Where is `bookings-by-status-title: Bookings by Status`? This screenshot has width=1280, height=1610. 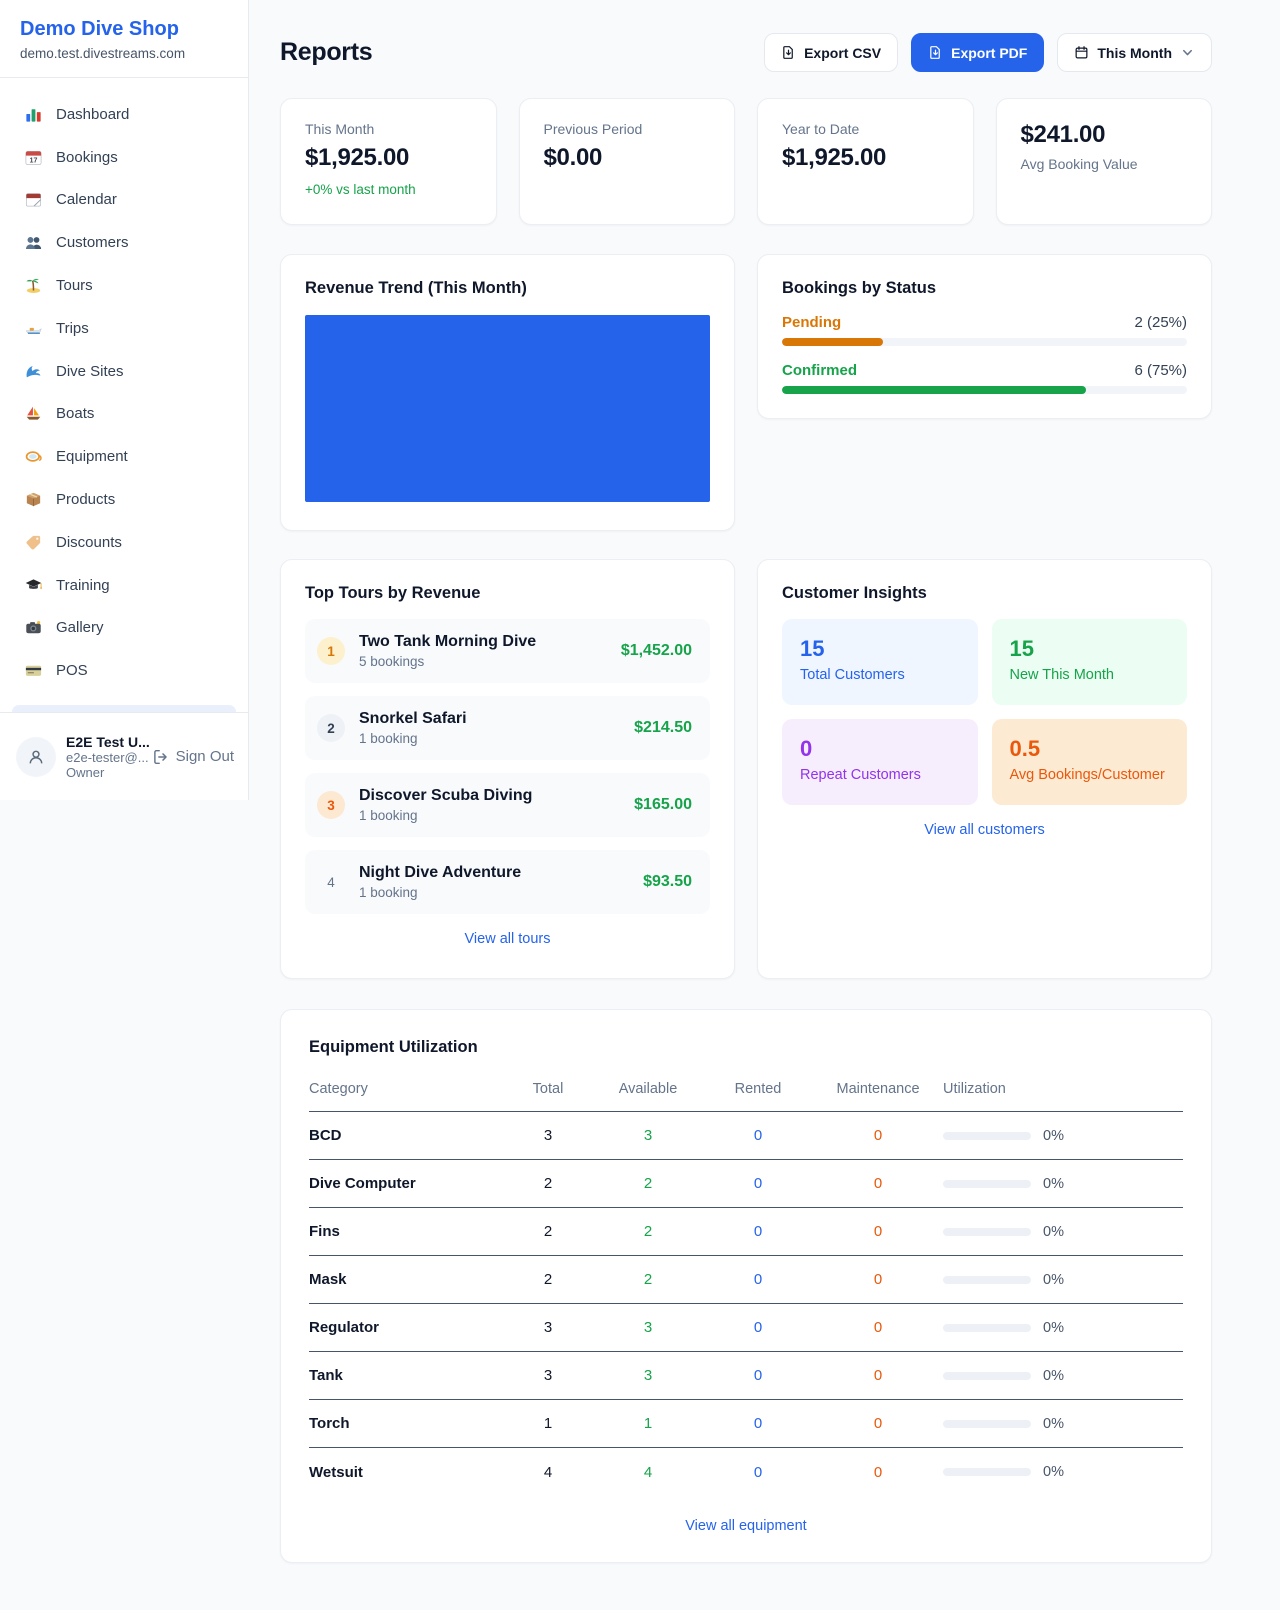
bookings-by-status-title: Bookings by Status is located at coordinates (859, 288).